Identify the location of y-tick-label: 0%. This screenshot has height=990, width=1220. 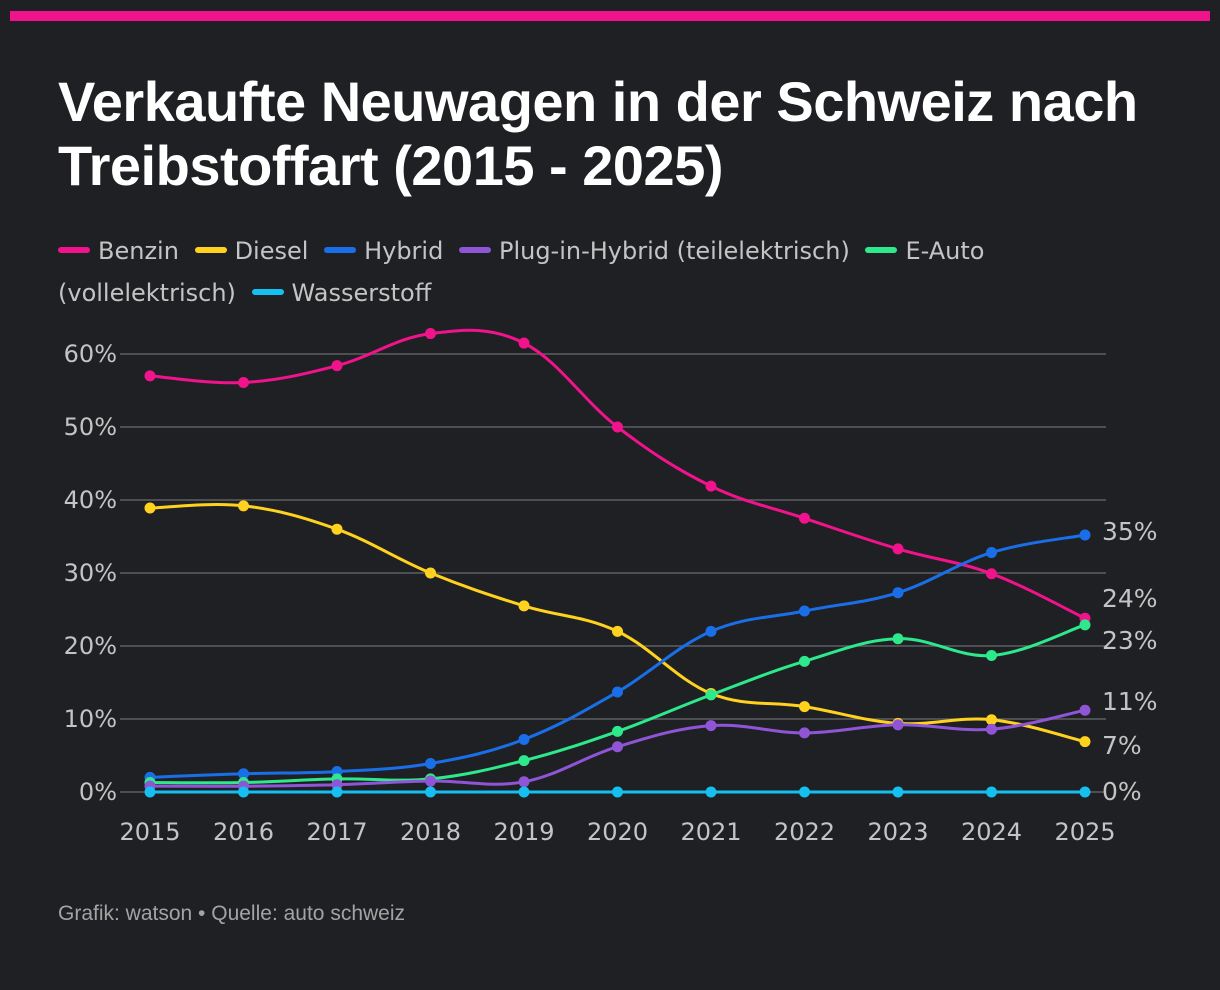
(98, 792).